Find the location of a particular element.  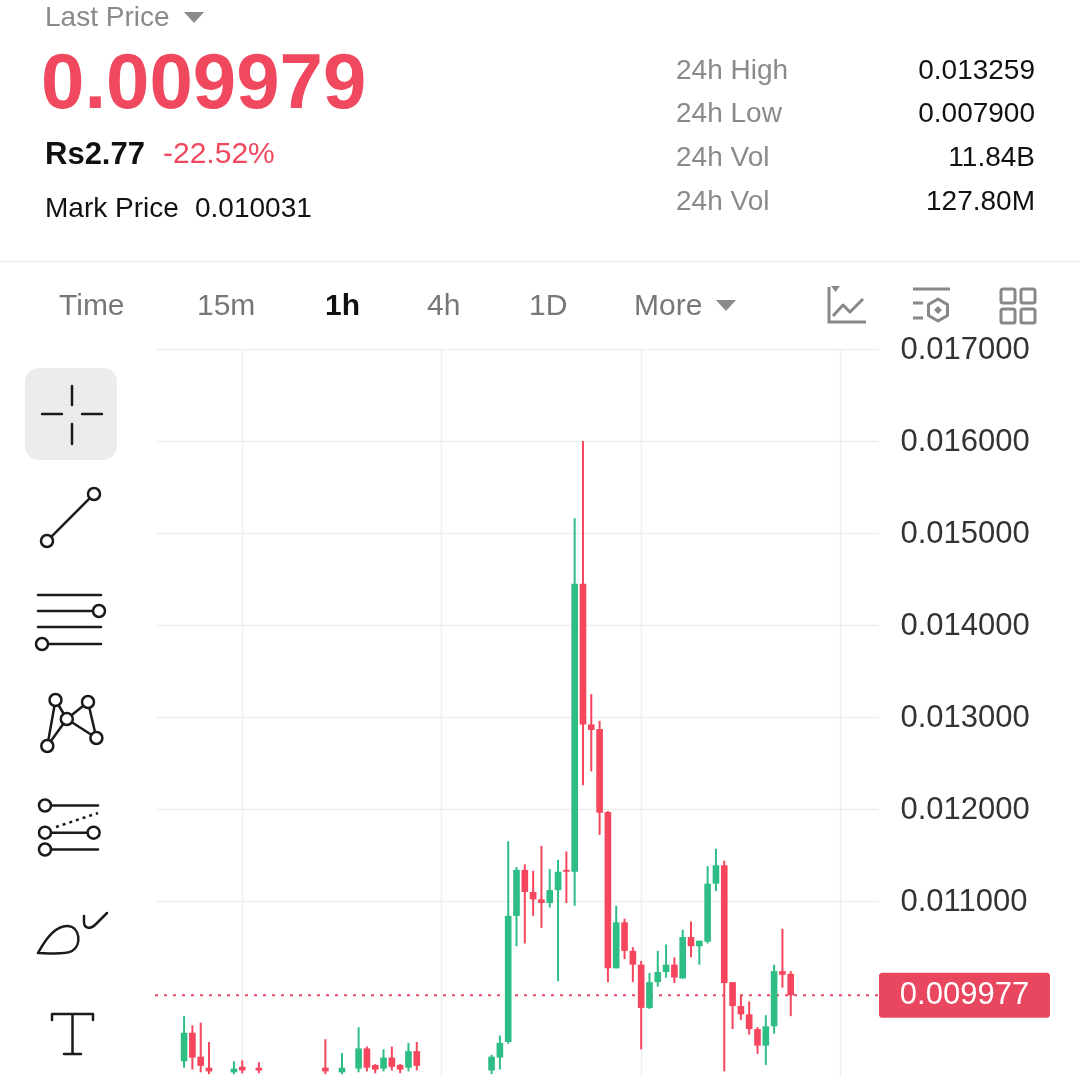

text: Last Price is located at coordinates (107, 17).